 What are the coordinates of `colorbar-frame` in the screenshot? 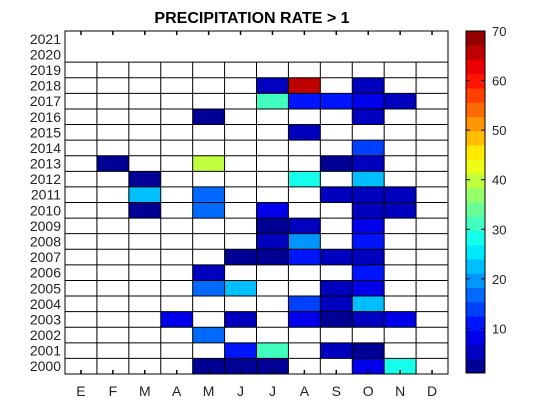 It's located at (475, 202).